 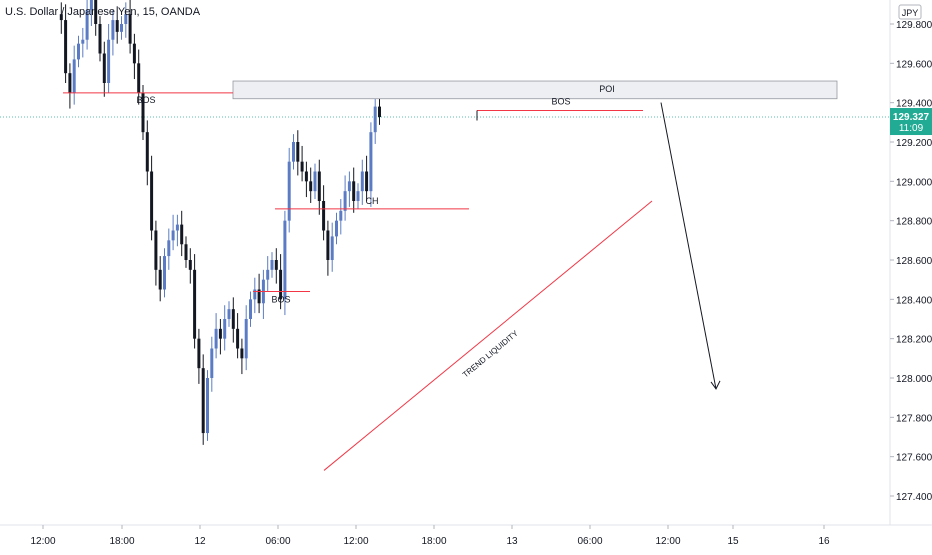 What do you see at coordinates (607, 89) in the screenshot?
I see `poi-label: POI` at bounding box center [607, 89].